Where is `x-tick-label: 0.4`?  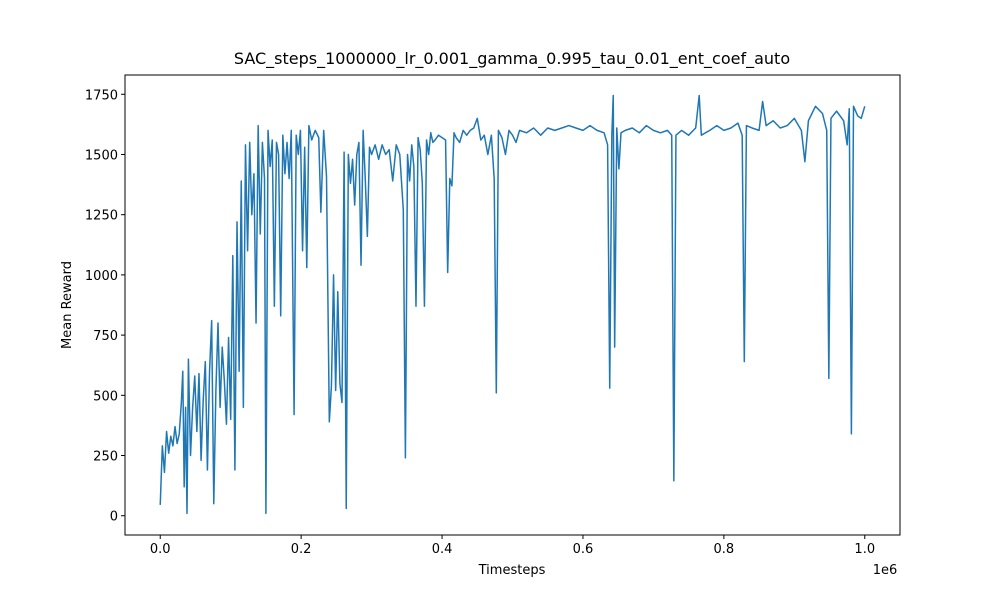
x-tick-label: 0.4 is located at coordinates (442, 549).